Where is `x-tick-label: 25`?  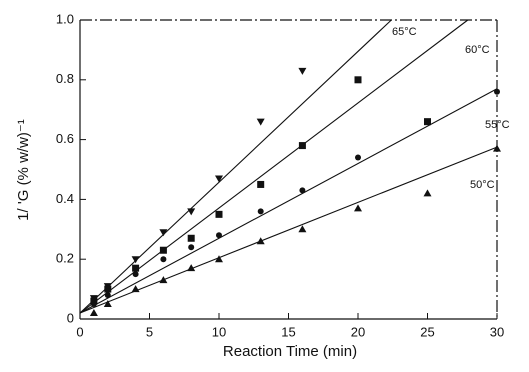
x-tick-label: 25 is located at coordinates (427, 331).